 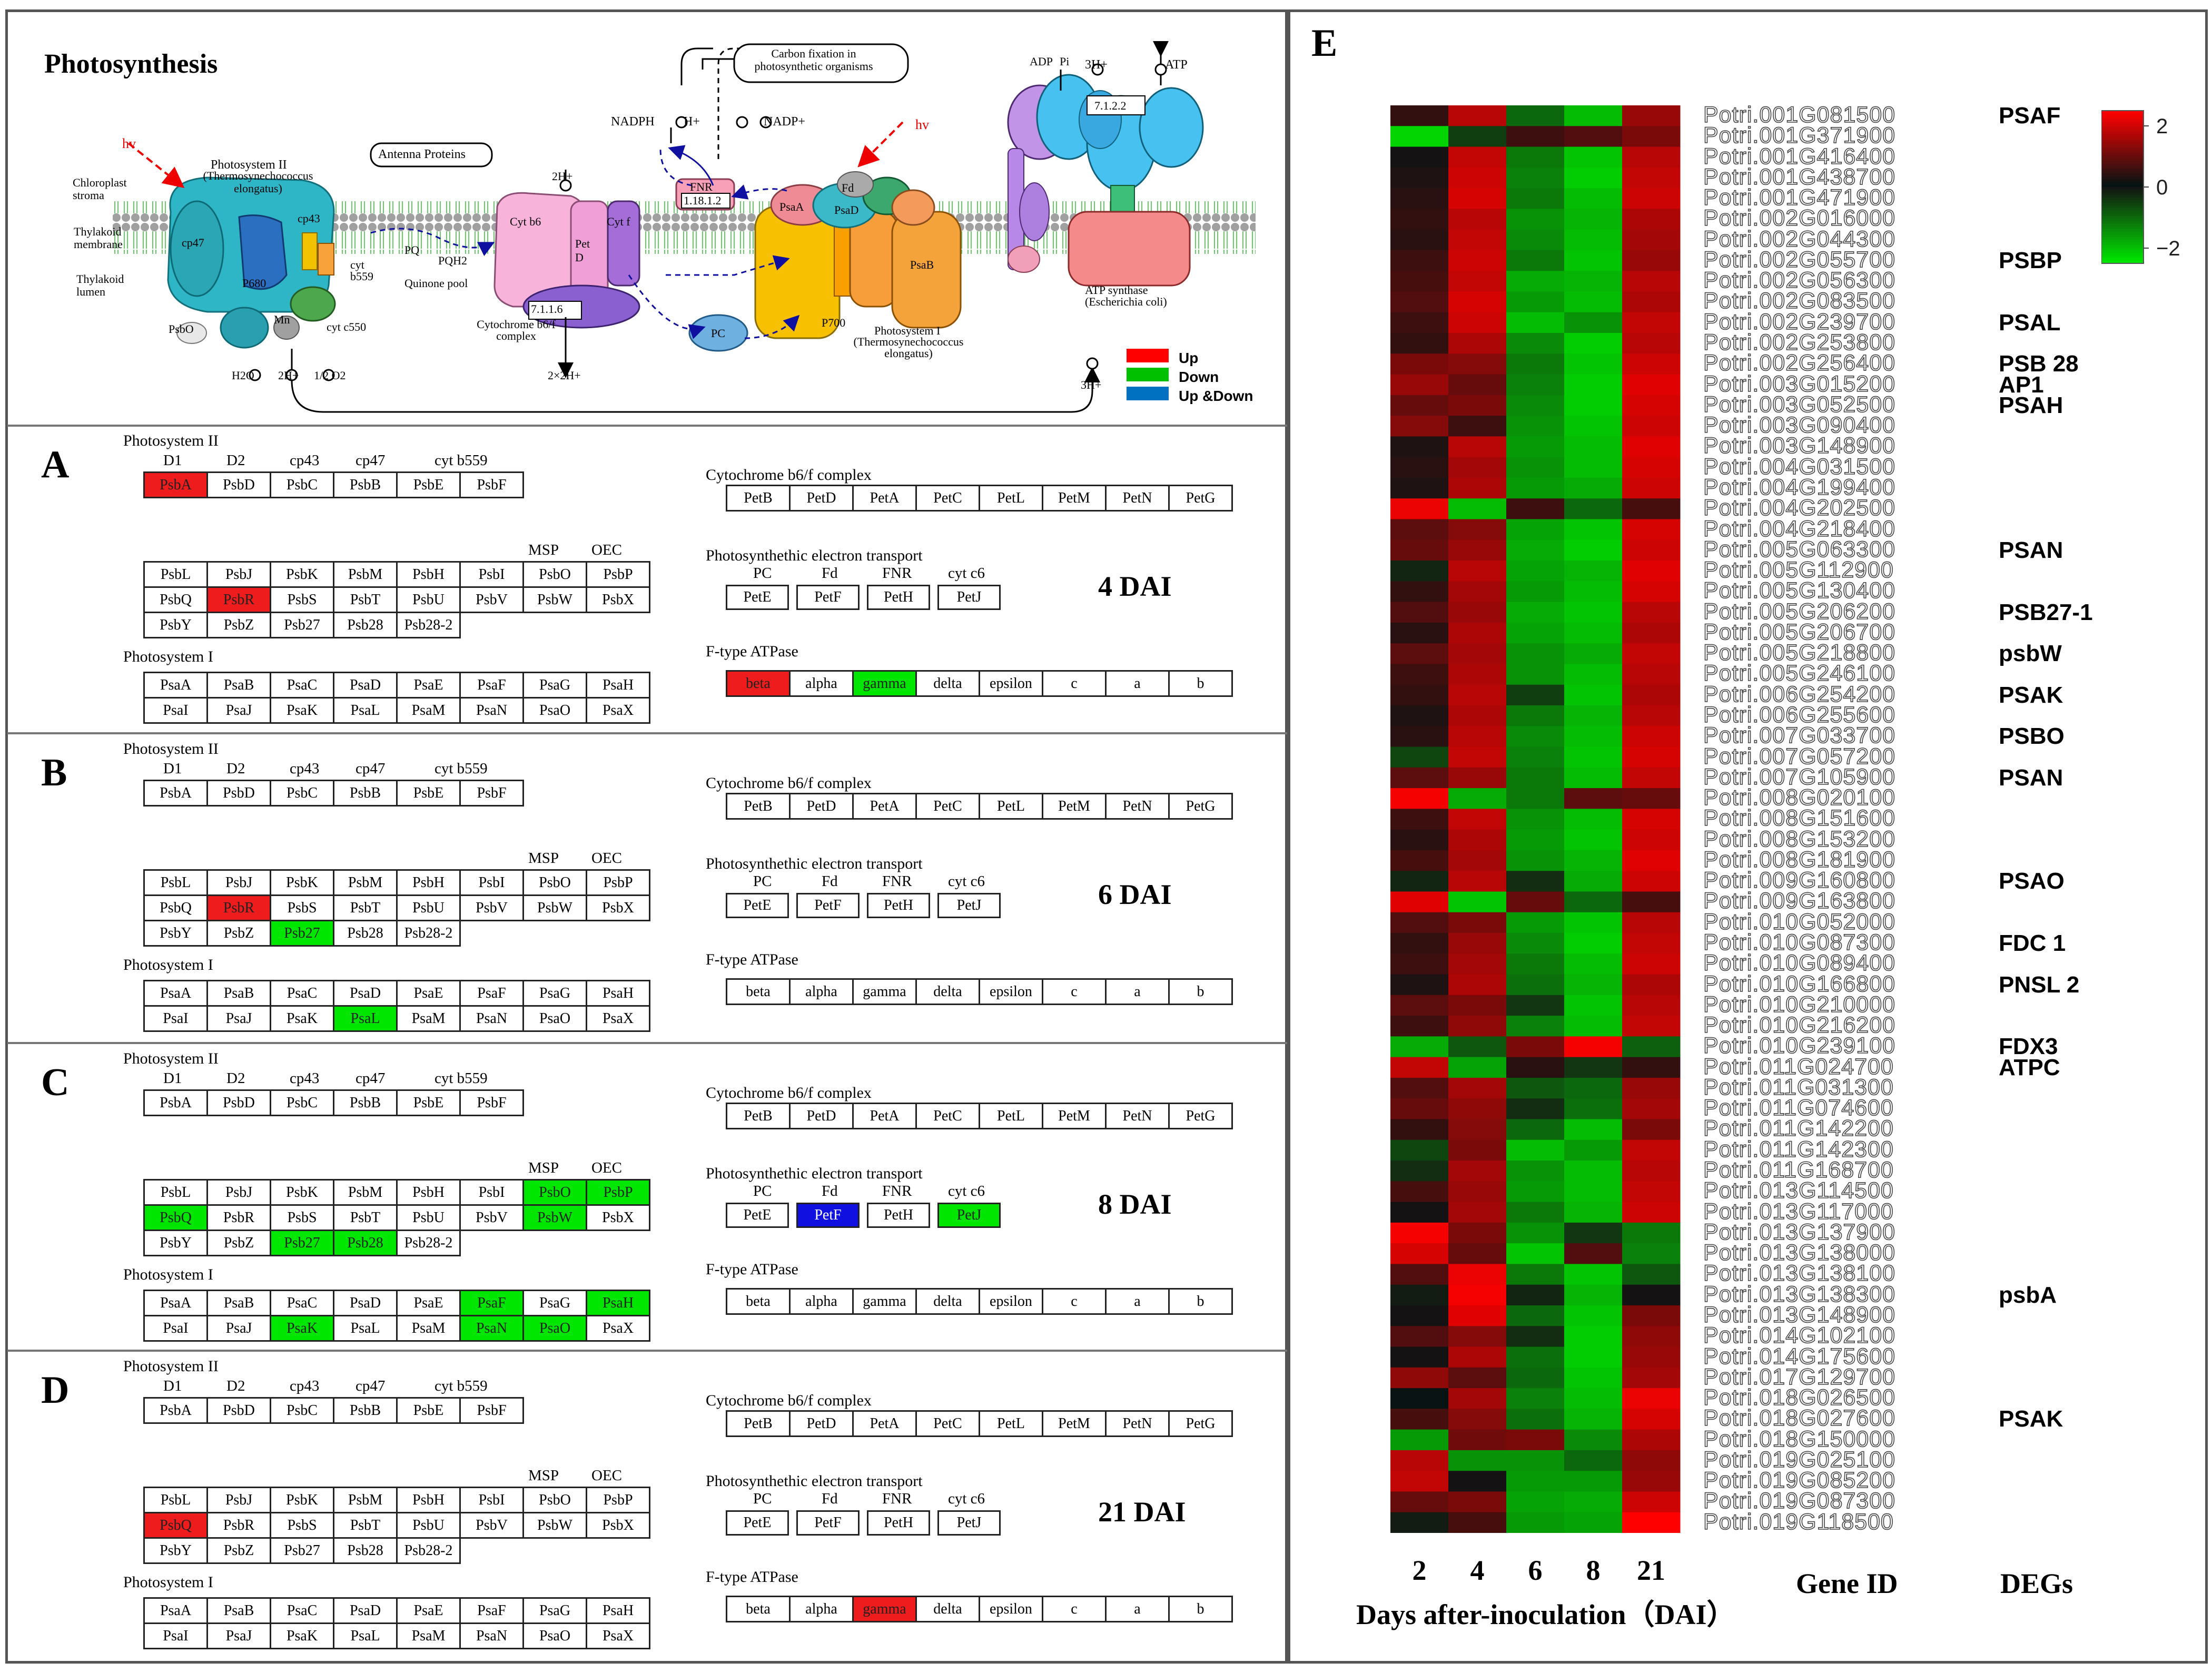 What do you see at coordinates (249, 165) in the screenshot?
I see `label-photosystem-ii: Photosystem II` at bounding box center [249, 165].